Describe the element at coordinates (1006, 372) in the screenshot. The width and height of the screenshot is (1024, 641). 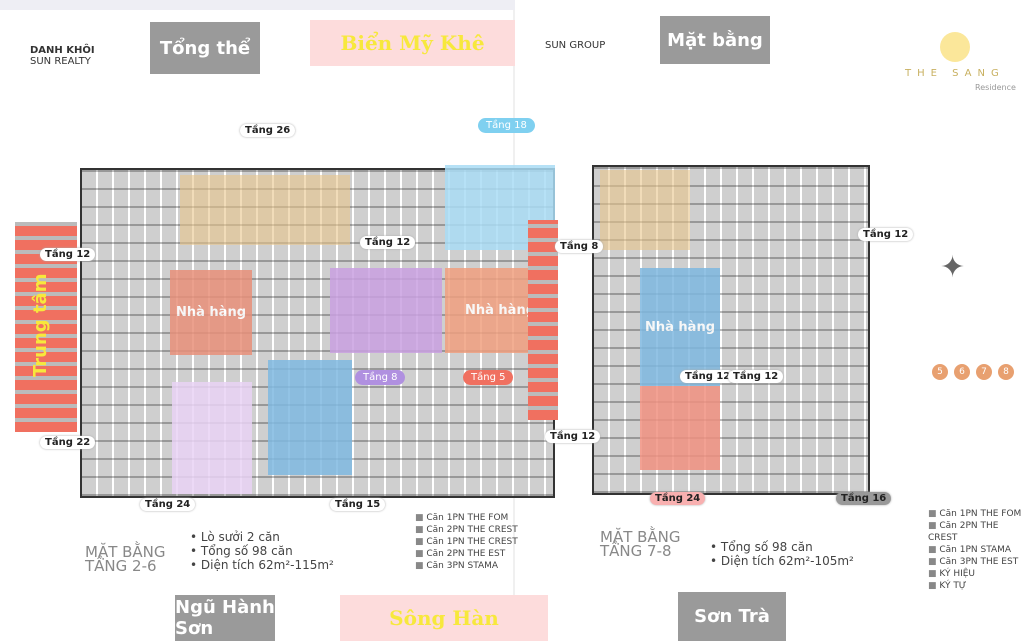
I see `unit-number: 8` at that location.